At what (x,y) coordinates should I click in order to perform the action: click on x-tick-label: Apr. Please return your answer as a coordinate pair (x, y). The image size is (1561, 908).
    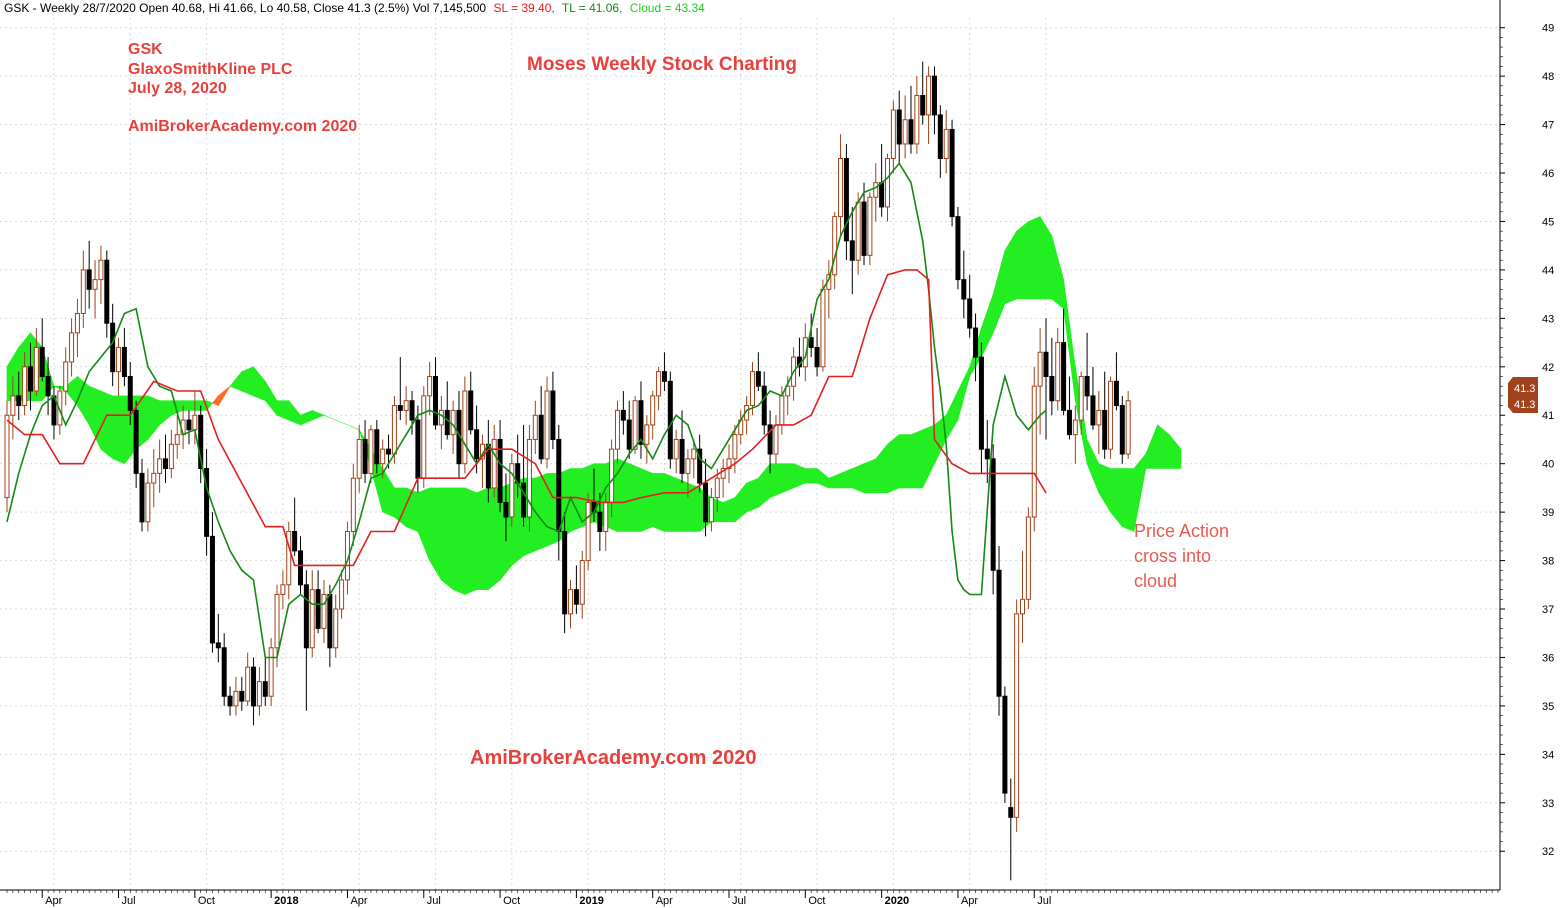
    Looking at the image, I should click on (53, 901).